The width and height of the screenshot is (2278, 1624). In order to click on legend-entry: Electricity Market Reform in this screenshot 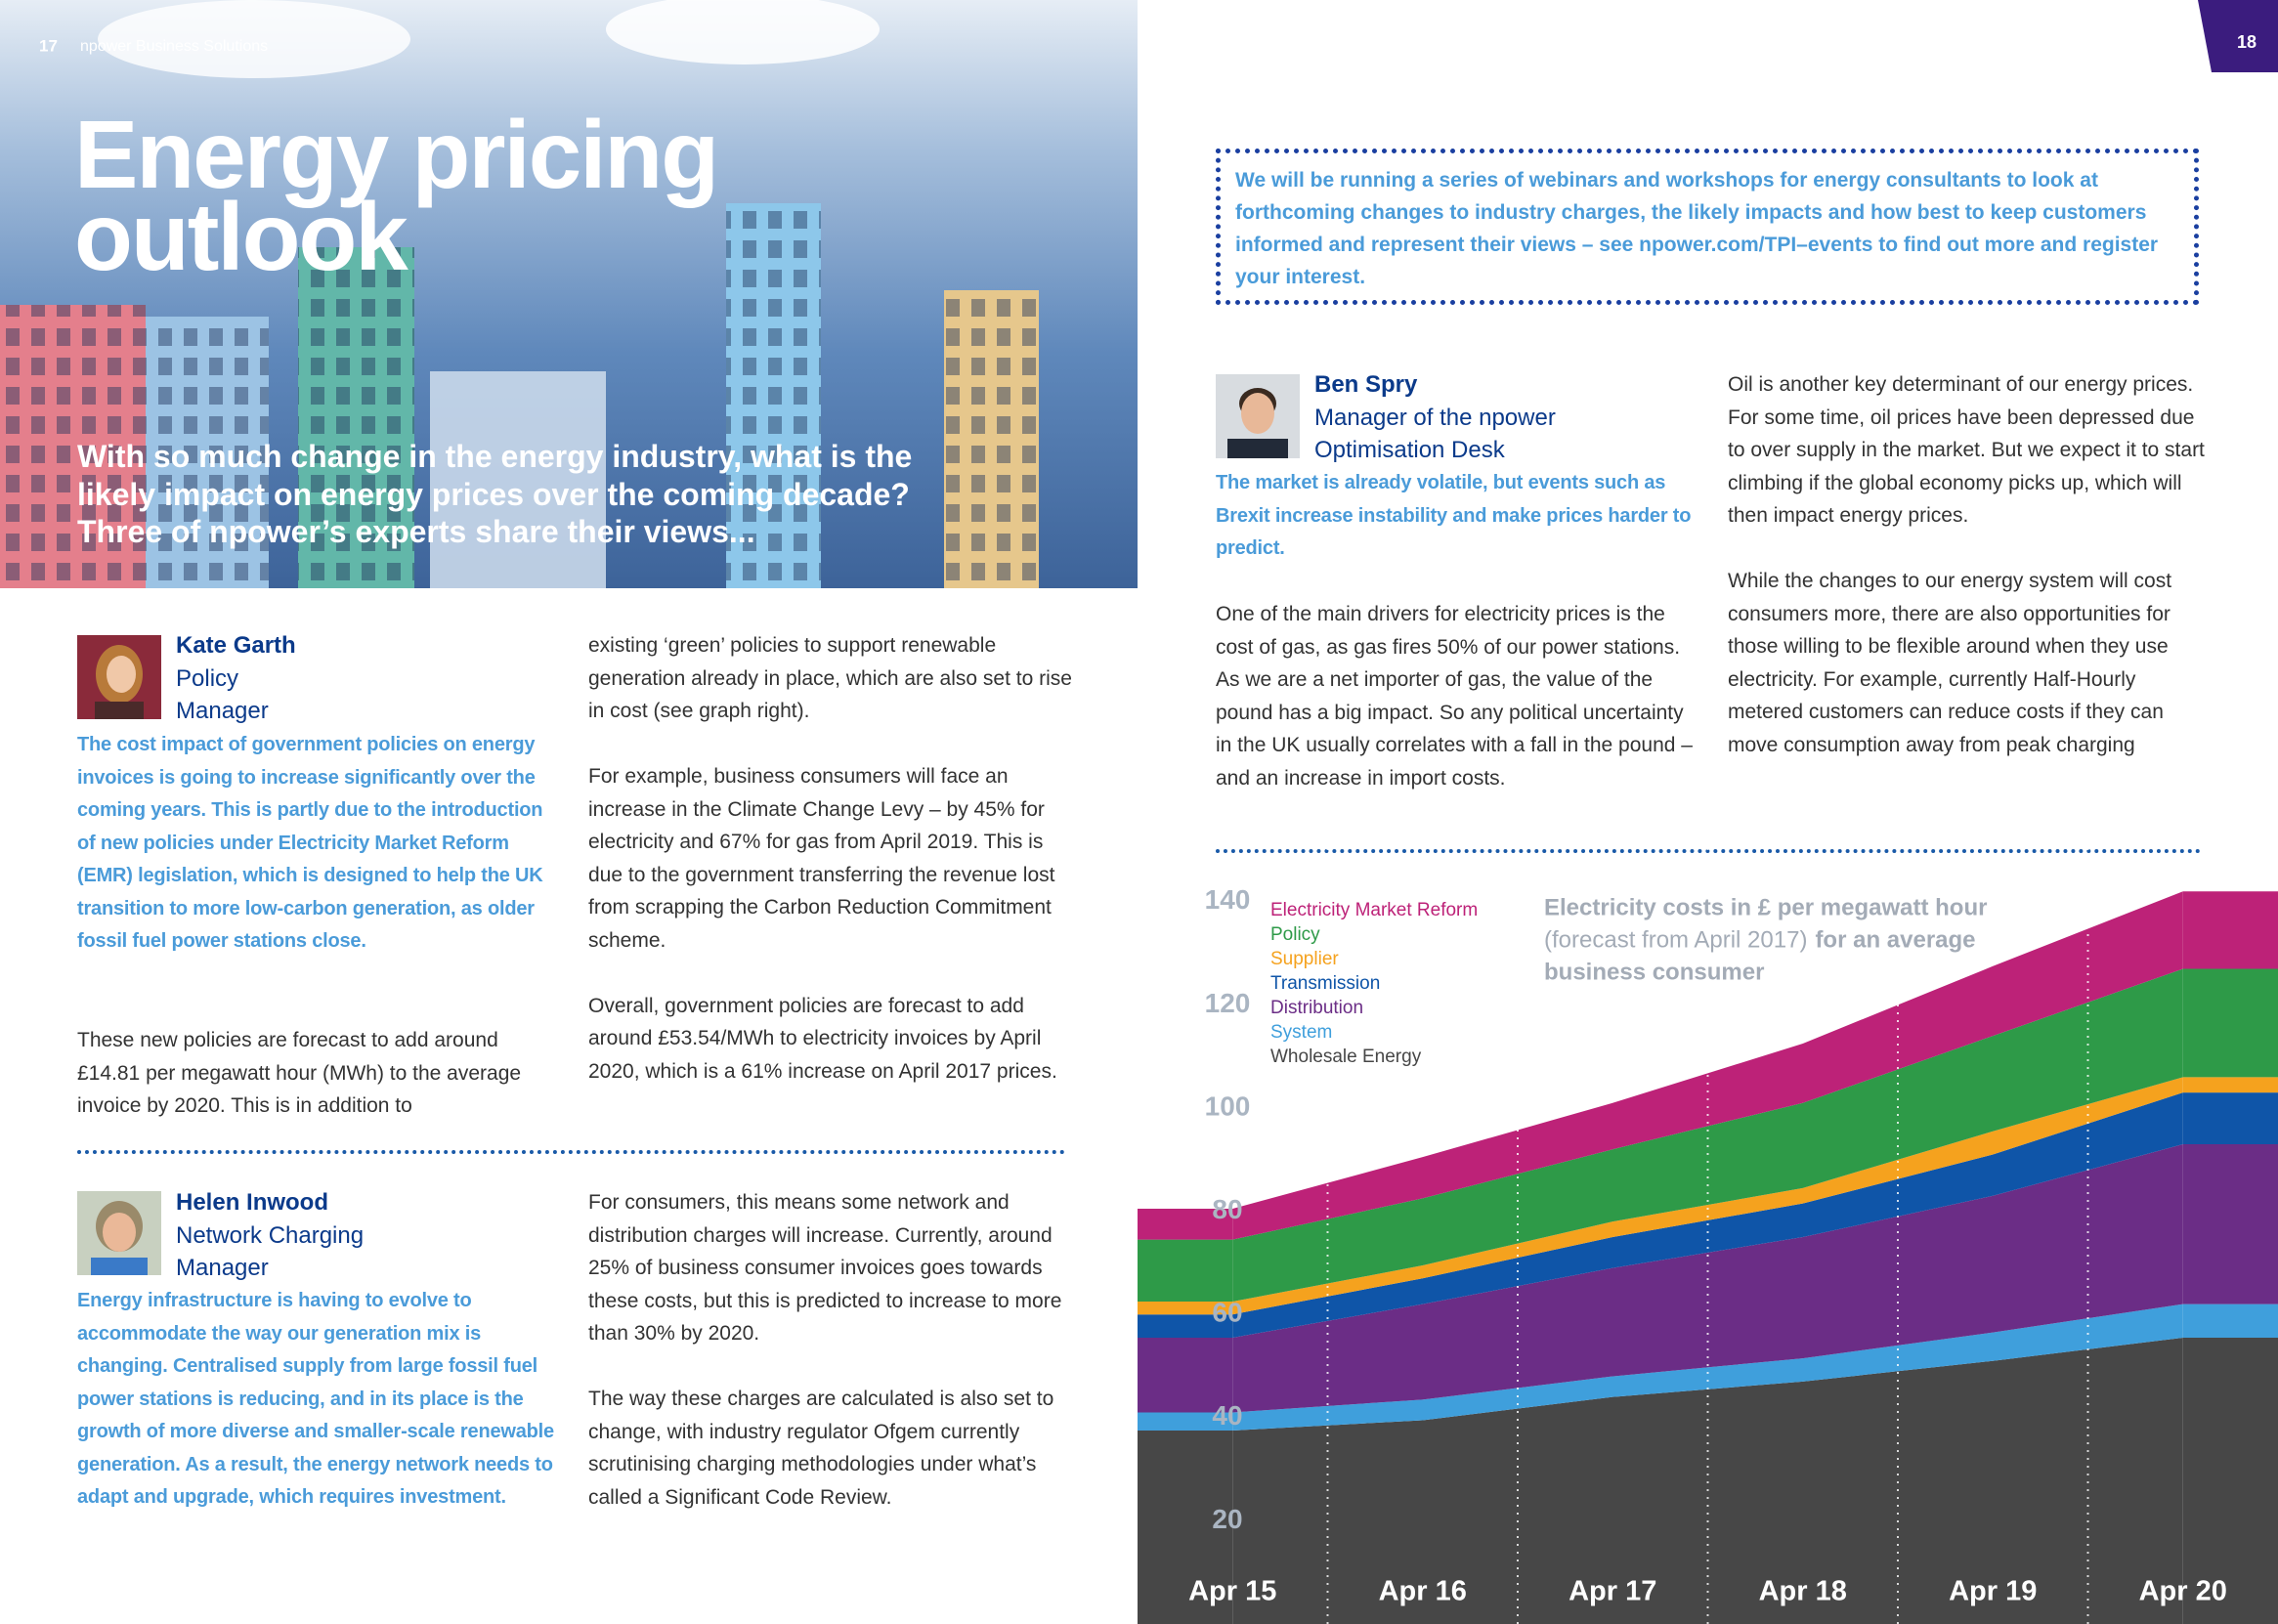, I will do `click(1374, 910)`.